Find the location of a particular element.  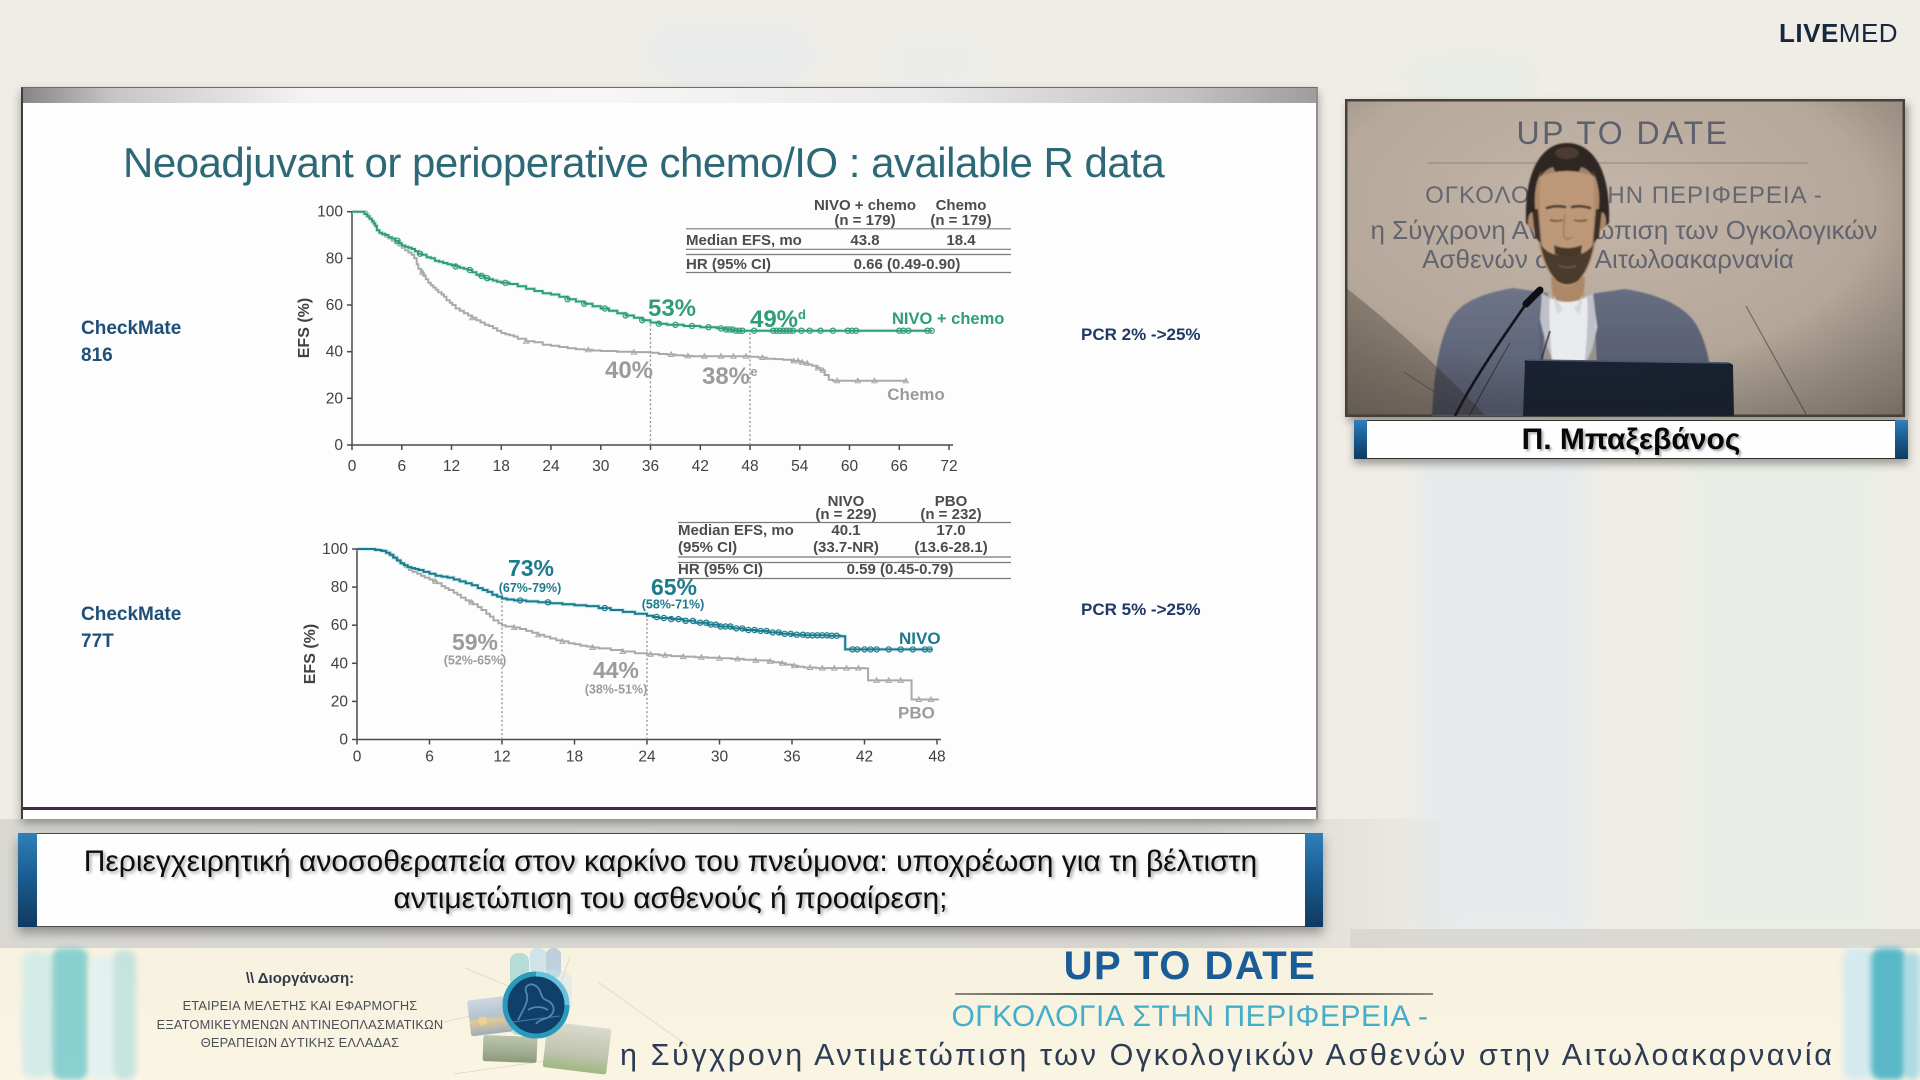

svg-text: d is located at coordinates (802, 314).